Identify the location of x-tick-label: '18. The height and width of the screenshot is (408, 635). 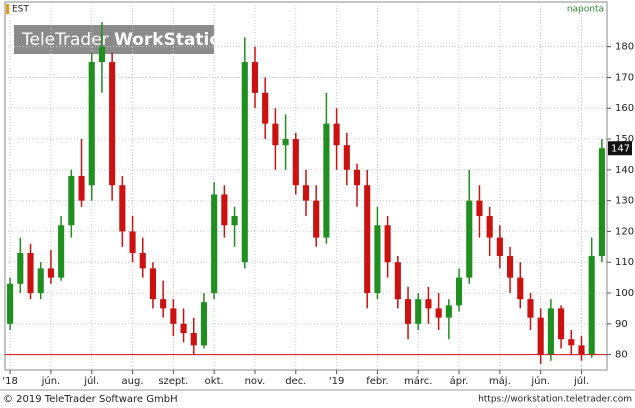
(9, 381).